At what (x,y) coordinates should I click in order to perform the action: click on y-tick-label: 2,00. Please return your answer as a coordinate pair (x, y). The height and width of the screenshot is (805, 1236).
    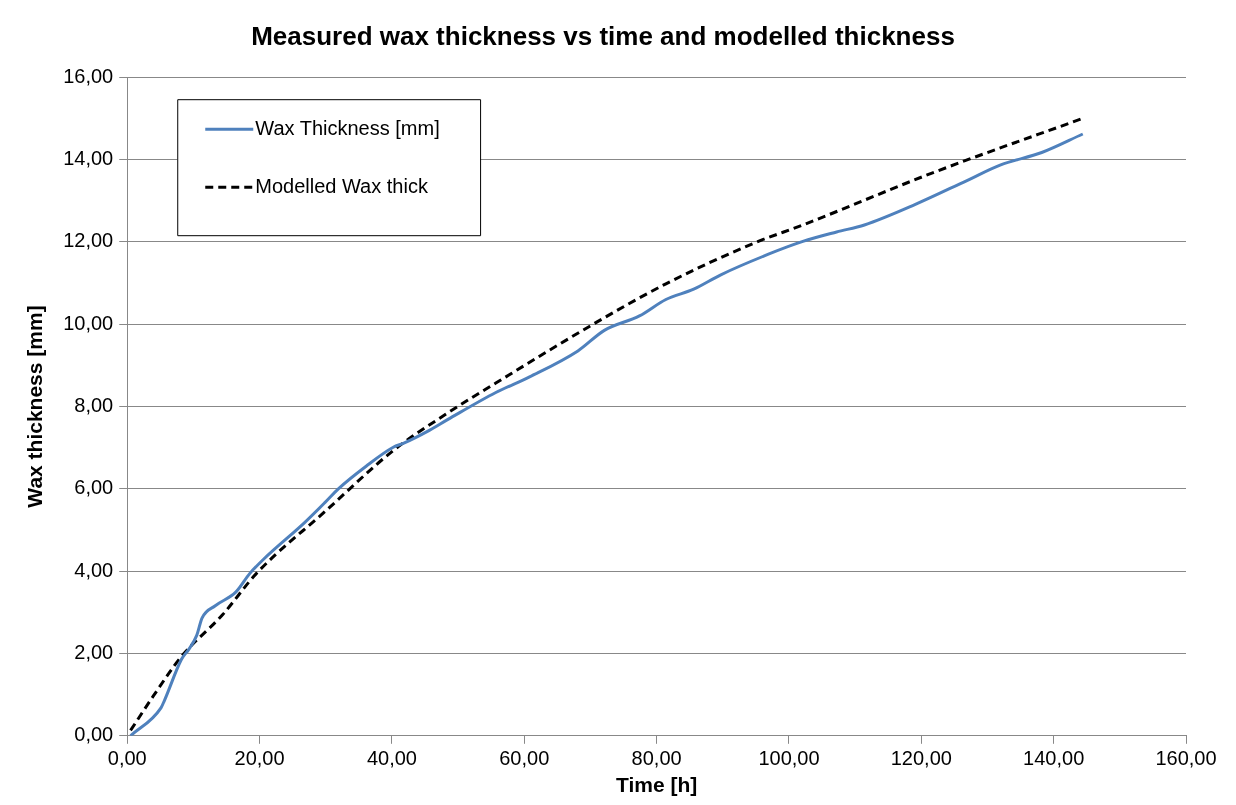
    Looking at the image, I should click on (94, 651).